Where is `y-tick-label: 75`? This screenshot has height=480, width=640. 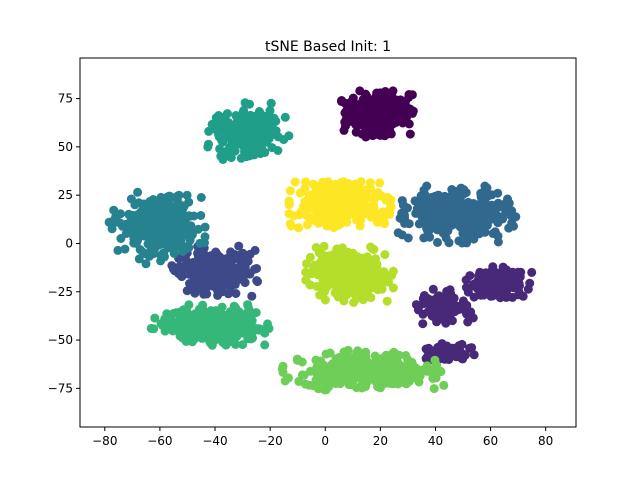 y-tick-label: 75 is located at coordinates (65, 99).